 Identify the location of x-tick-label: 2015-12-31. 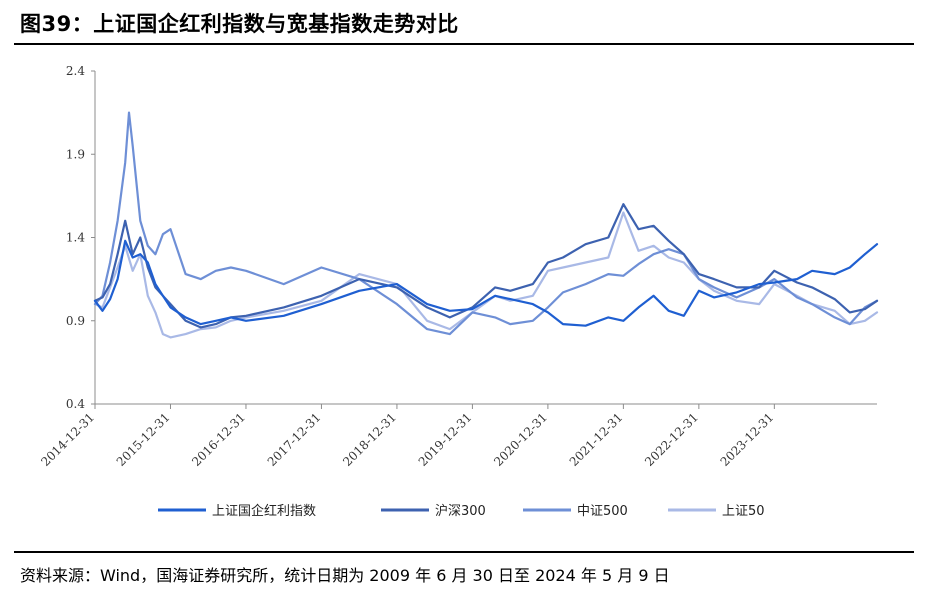
(143, 439).